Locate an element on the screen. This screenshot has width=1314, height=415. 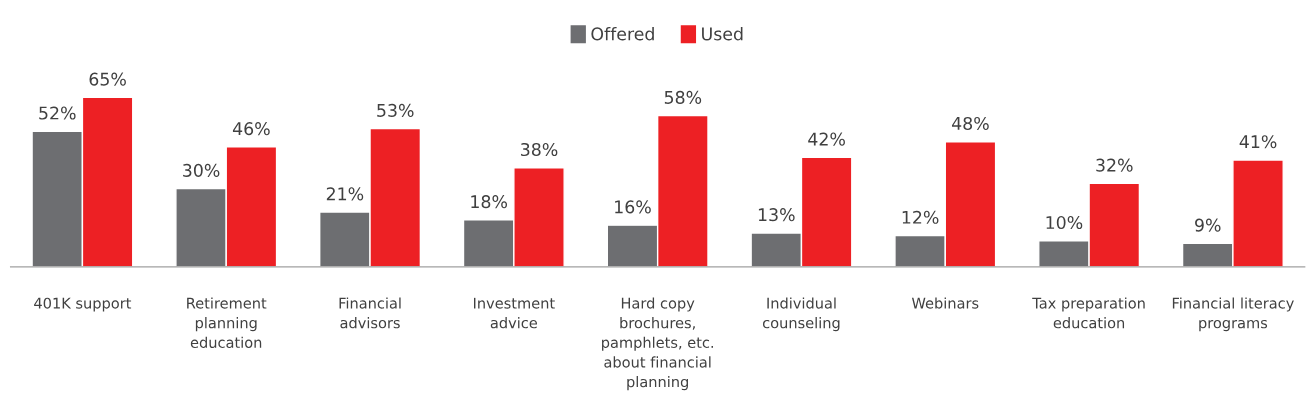
x-tick-label: Individual counseling is located at coordinates (801, 314).